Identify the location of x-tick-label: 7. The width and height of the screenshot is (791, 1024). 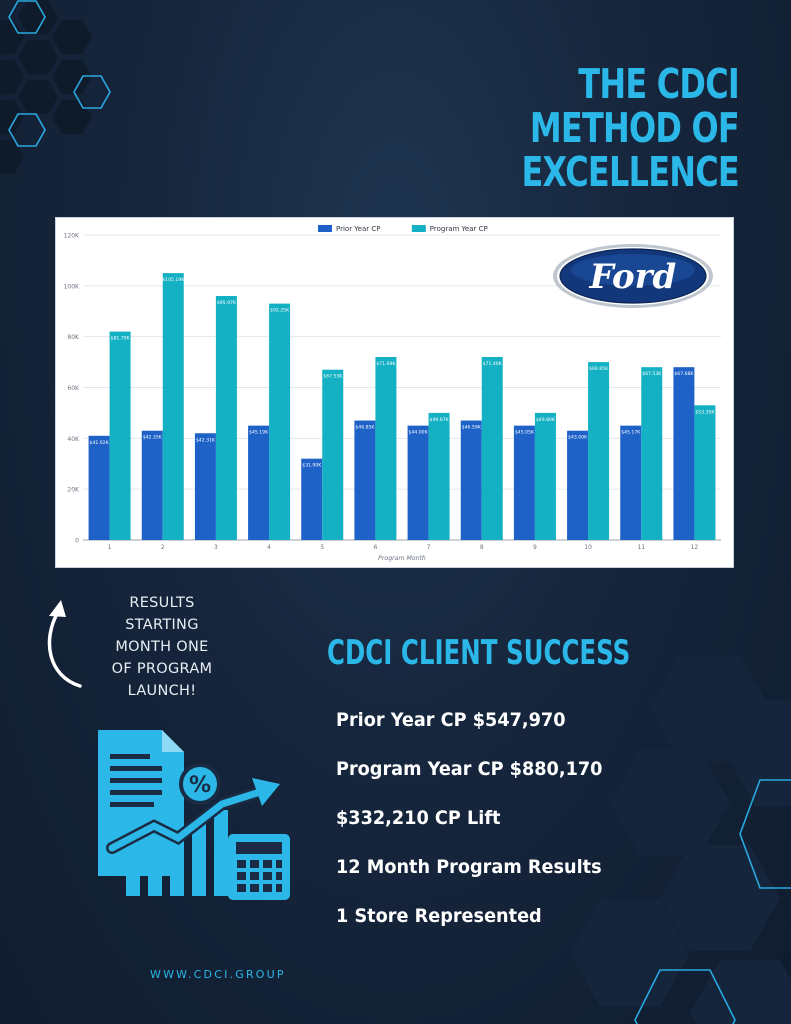
(429, 547).